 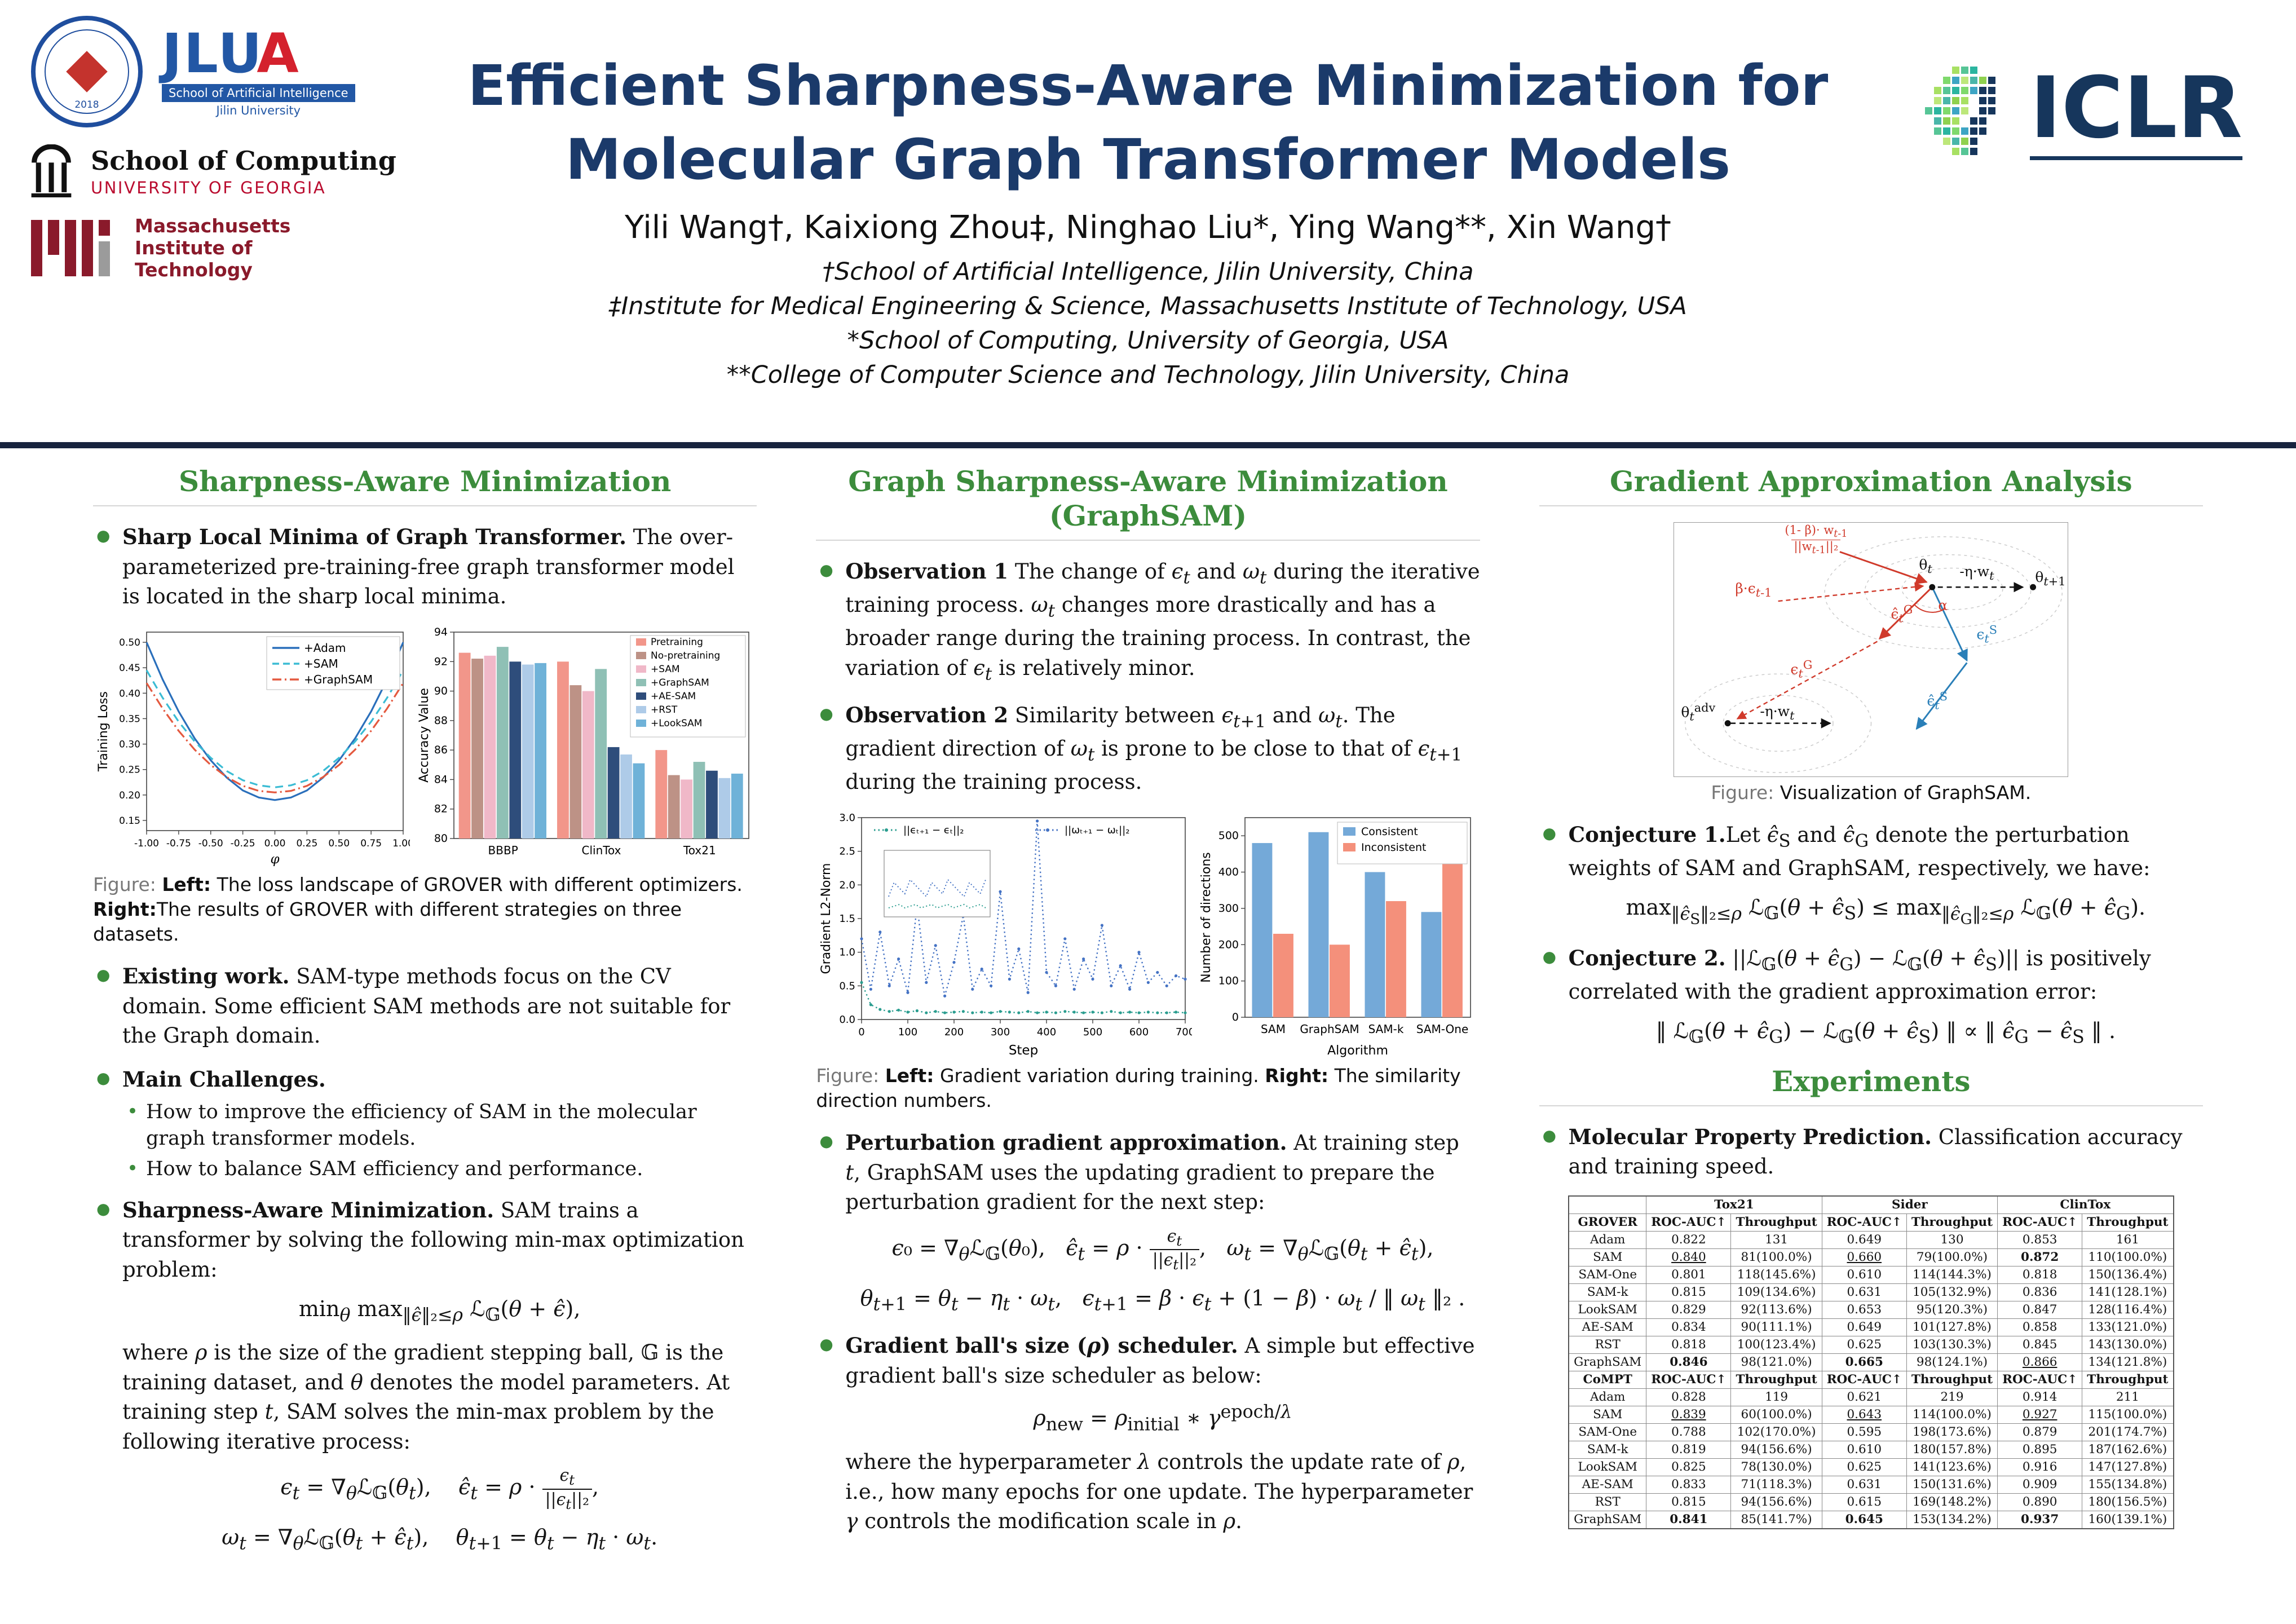 I want to click on svg-text: Pretraining, so click(x=677, y=642).